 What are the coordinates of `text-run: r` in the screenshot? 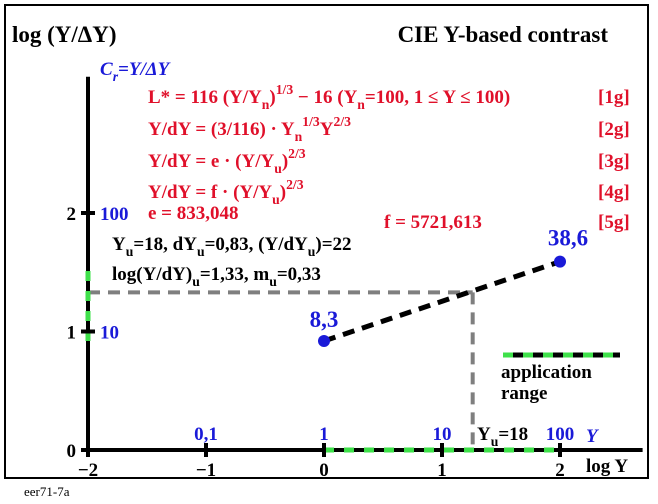 It's located at (116, 76).